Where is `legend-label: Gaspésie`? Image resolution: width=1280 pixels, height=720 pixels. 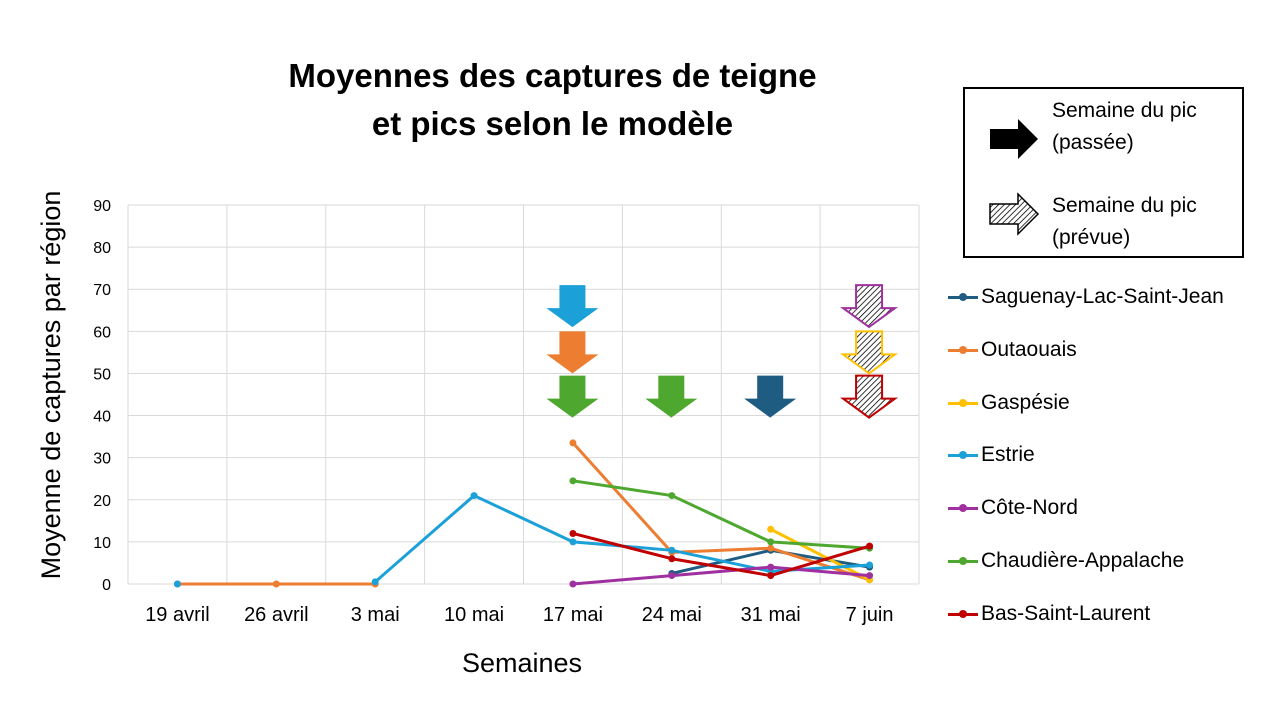 legend-label: Gaspésie is located at coordinates (1025, 402).